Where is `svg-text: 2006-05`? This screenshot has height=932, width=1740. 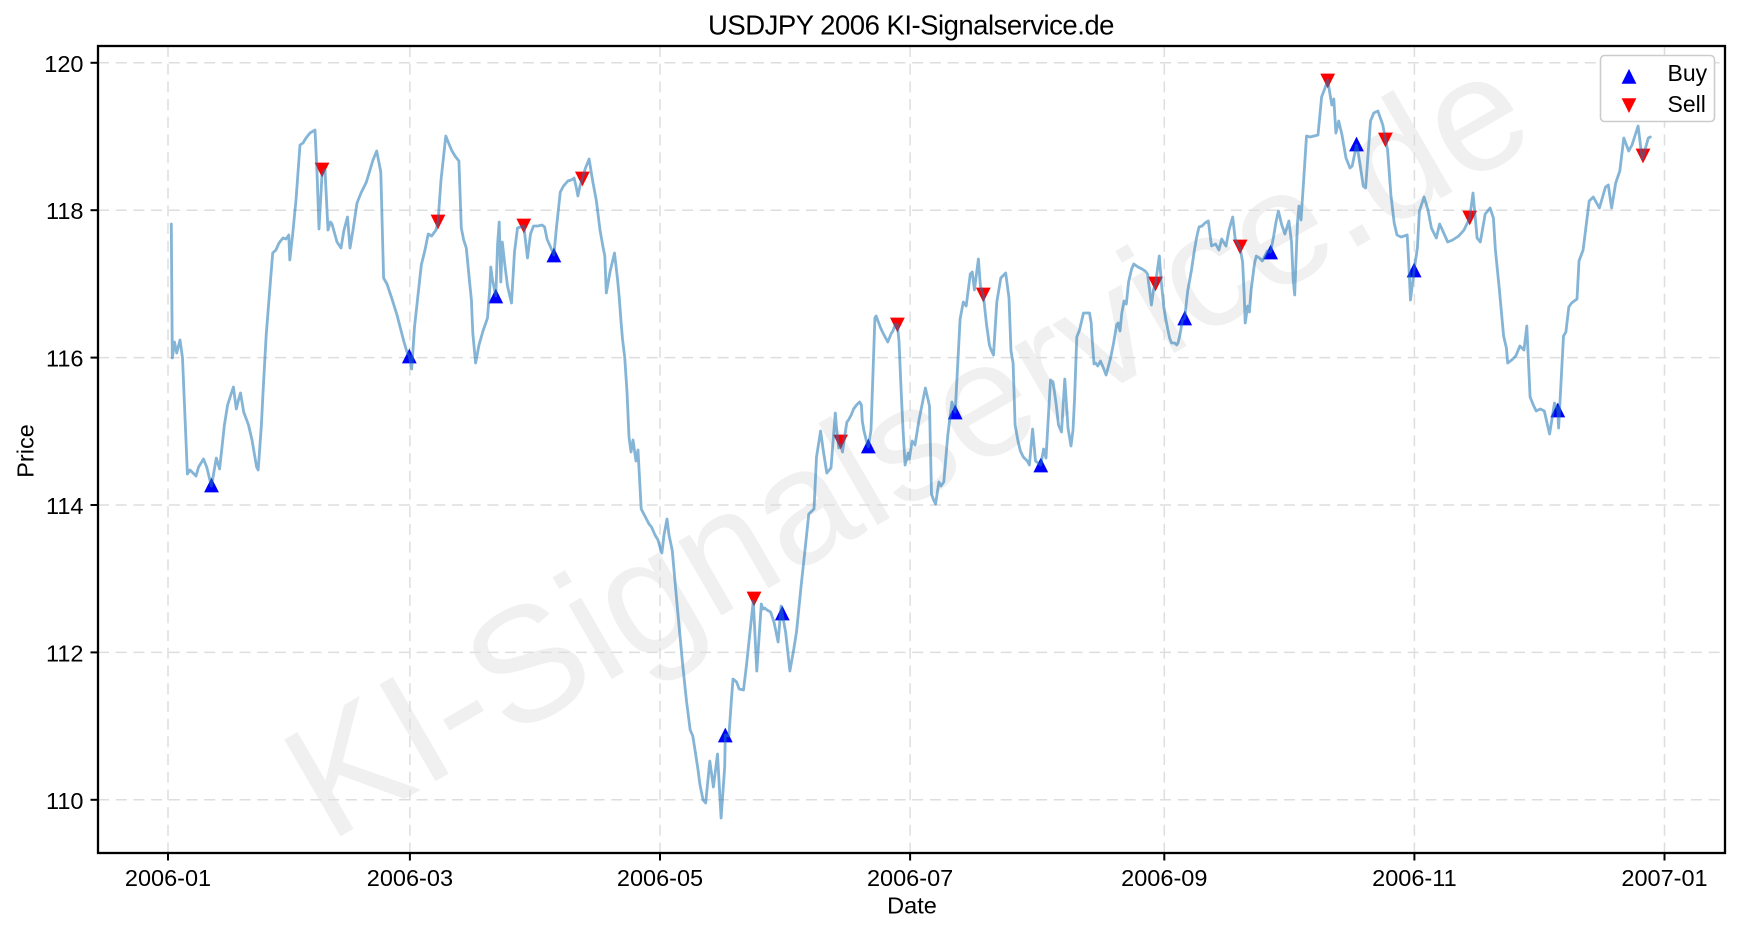
svg-text: 2006-05 is located at coordinates (660, 878).